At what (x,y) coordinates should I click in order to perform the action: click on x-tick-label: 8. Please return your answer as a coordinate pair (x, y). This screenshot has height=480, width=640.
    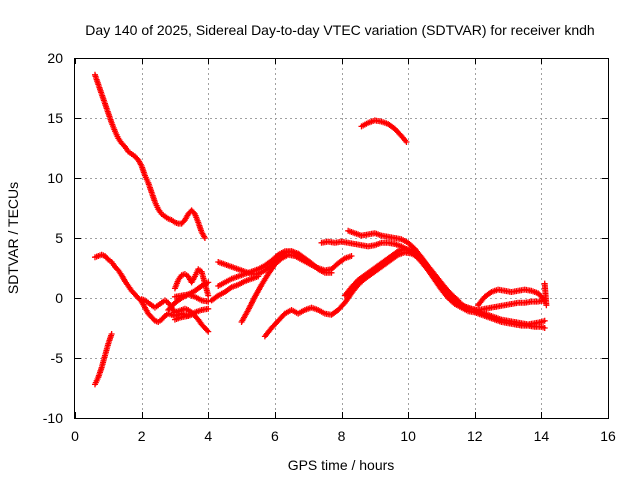
    Looking at the image, I should click on (342, 436).